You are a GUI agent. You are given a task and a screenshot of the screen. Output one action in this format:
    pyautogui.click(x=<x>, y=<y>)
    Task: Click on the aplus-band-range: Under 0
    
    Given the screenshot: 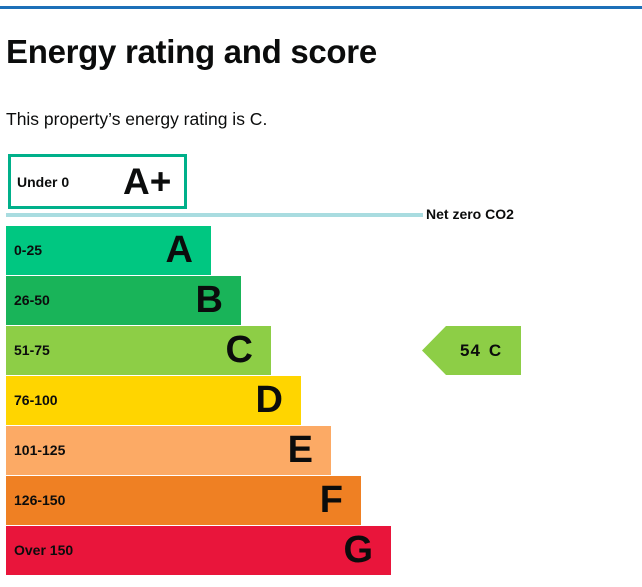 What is the action you would take?
    pyautogui.click(x=43, y=182)
    